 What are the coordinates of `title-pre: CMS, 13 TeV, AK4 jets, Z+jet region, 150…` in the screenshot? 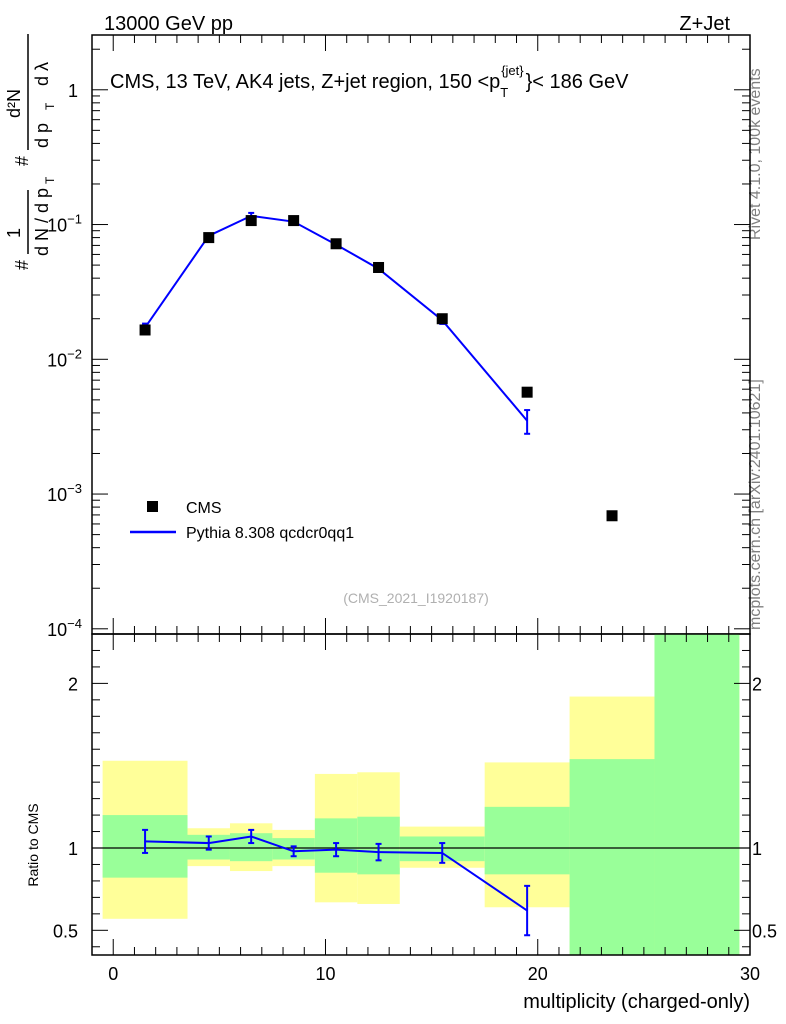 It's located at (305, 82).